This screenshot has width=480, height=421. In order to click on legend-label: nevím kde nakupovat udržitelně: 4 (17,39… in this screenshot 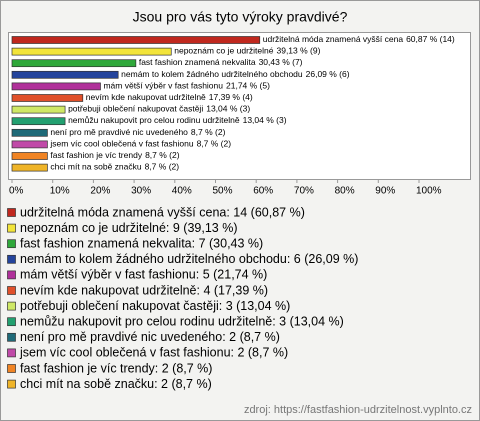, I will do `click(144, 290)`.